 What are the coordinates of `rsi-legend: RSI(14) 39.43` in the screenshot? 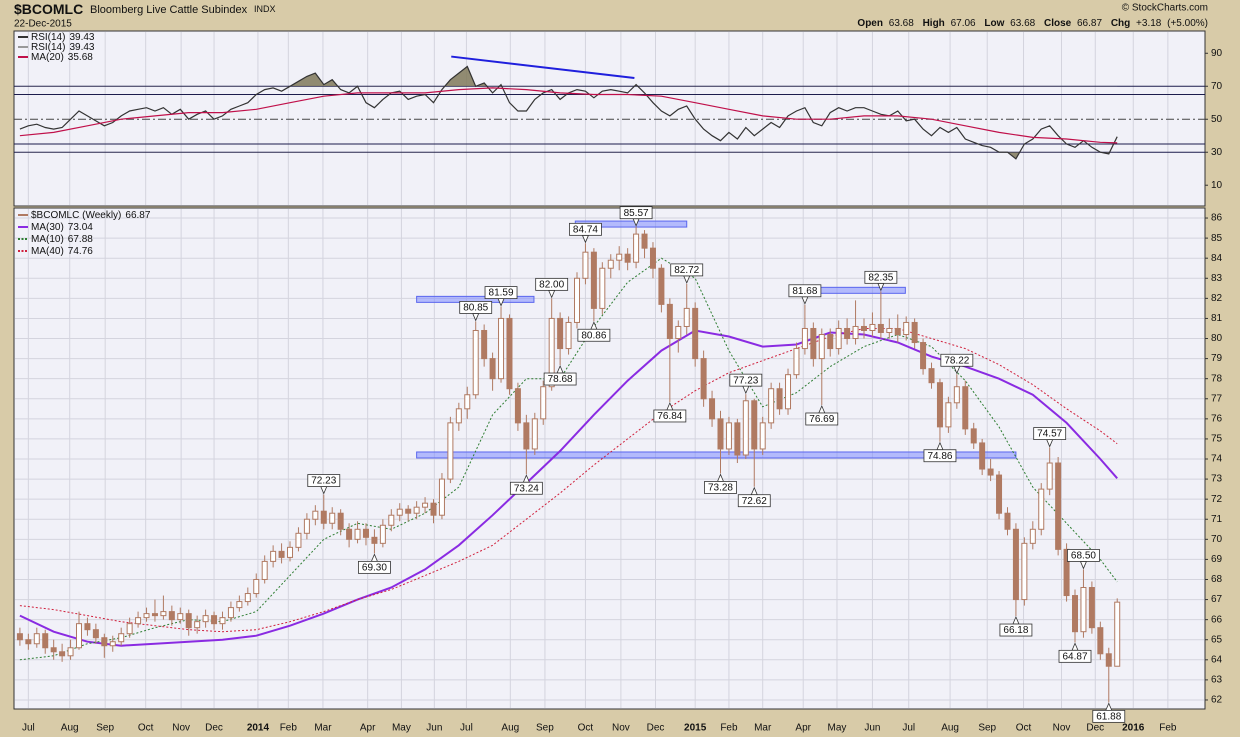 It's located at (63, 37).